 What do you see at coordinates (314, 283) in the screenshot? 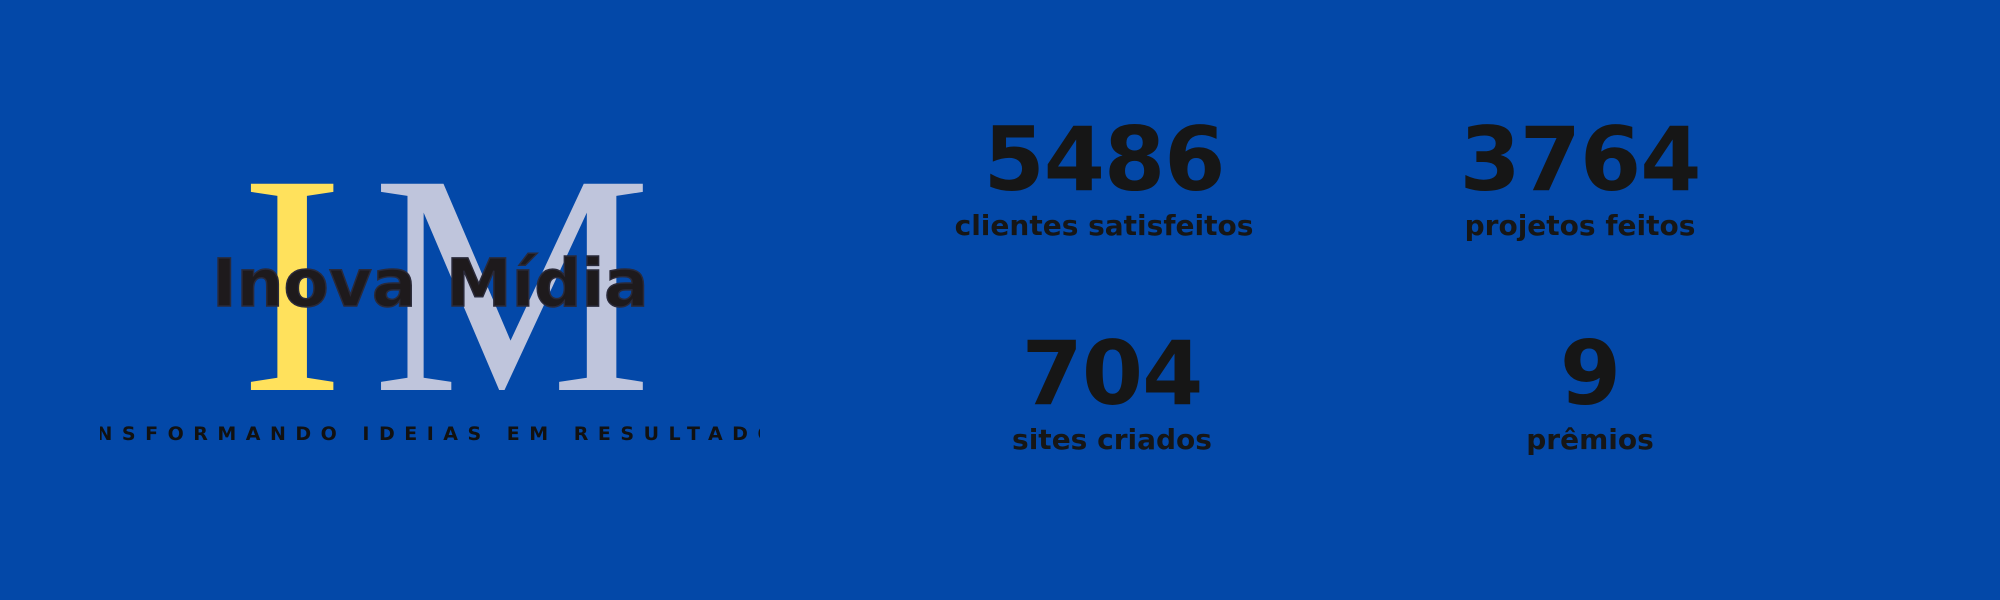
I see `logo-brand-word-inova: Inova` at bounding box center [314, 283].